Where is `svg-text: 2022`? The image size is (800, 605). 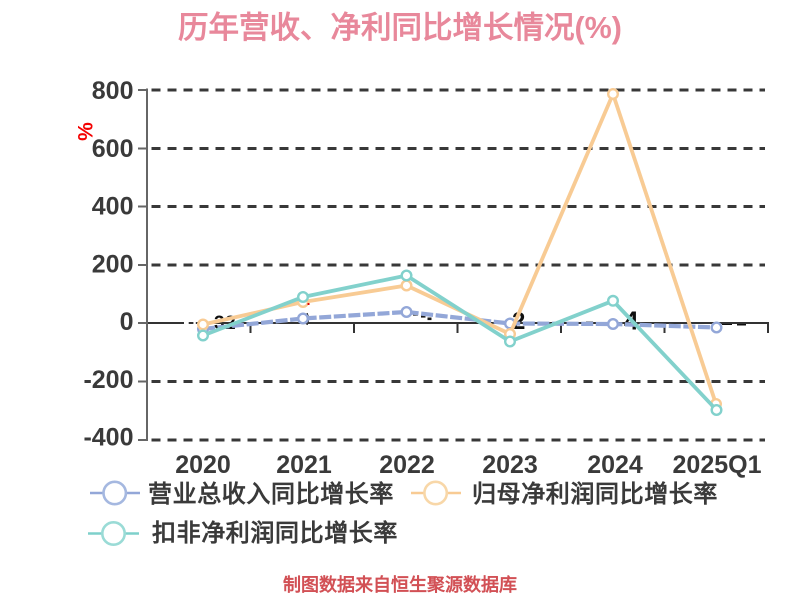 svg-text: 2022 is located at coordinates (407, 465).